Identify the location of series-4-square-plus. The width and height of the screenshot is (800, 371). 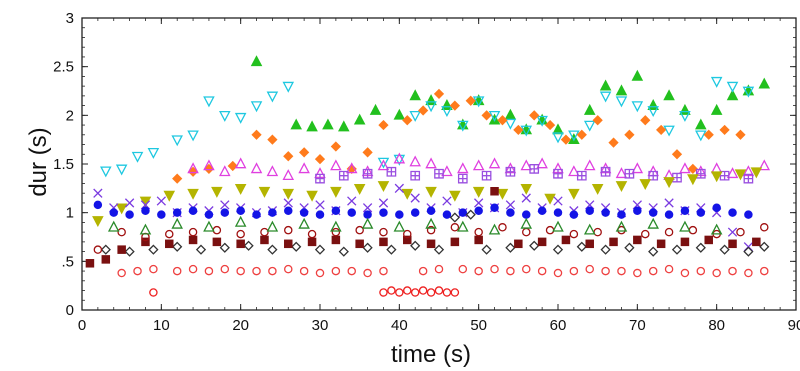
(534, 174).